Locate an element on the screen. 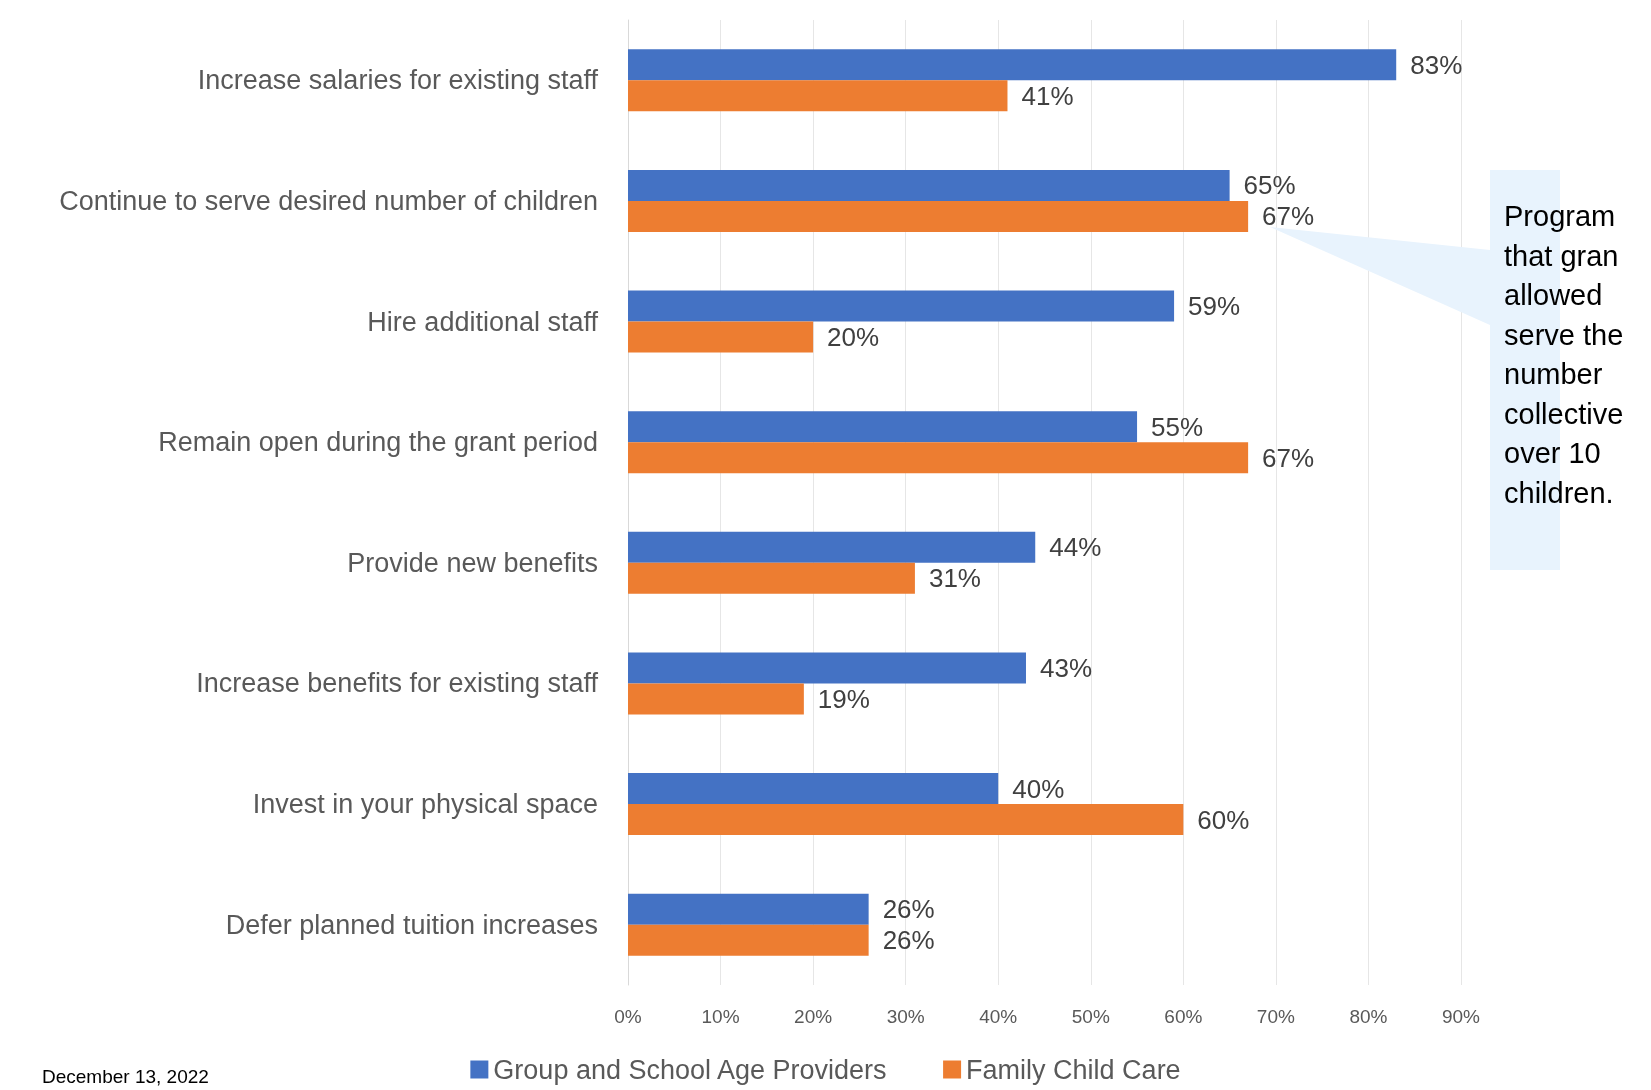 This screenshot has height=1090, width=1651. text: December 13, 2022 is located at coordinates (125, 1076).